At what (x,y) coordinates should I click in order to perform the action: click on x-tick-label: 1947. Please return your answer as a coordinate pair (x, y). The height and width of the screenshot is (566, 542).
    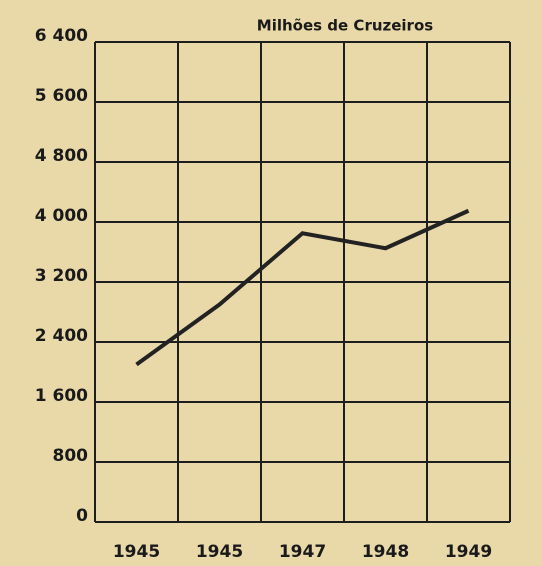
    Looking at the image, I should click on (302, 552).